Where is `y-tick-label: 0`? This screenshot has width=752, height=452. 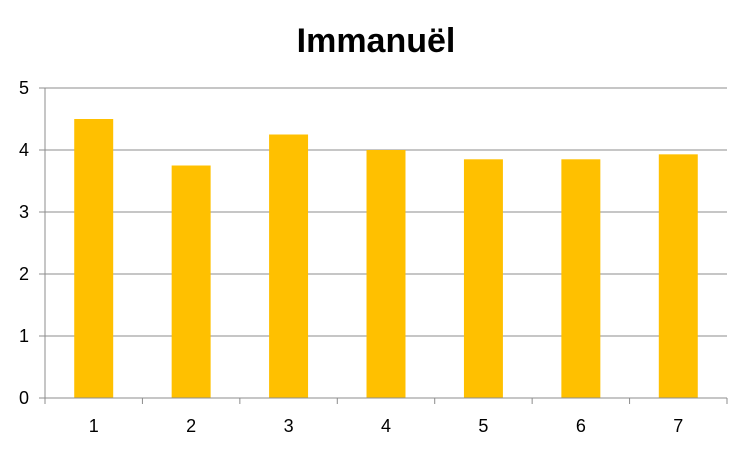 y-tick-label: 0 is located at coordinates (24, 398).